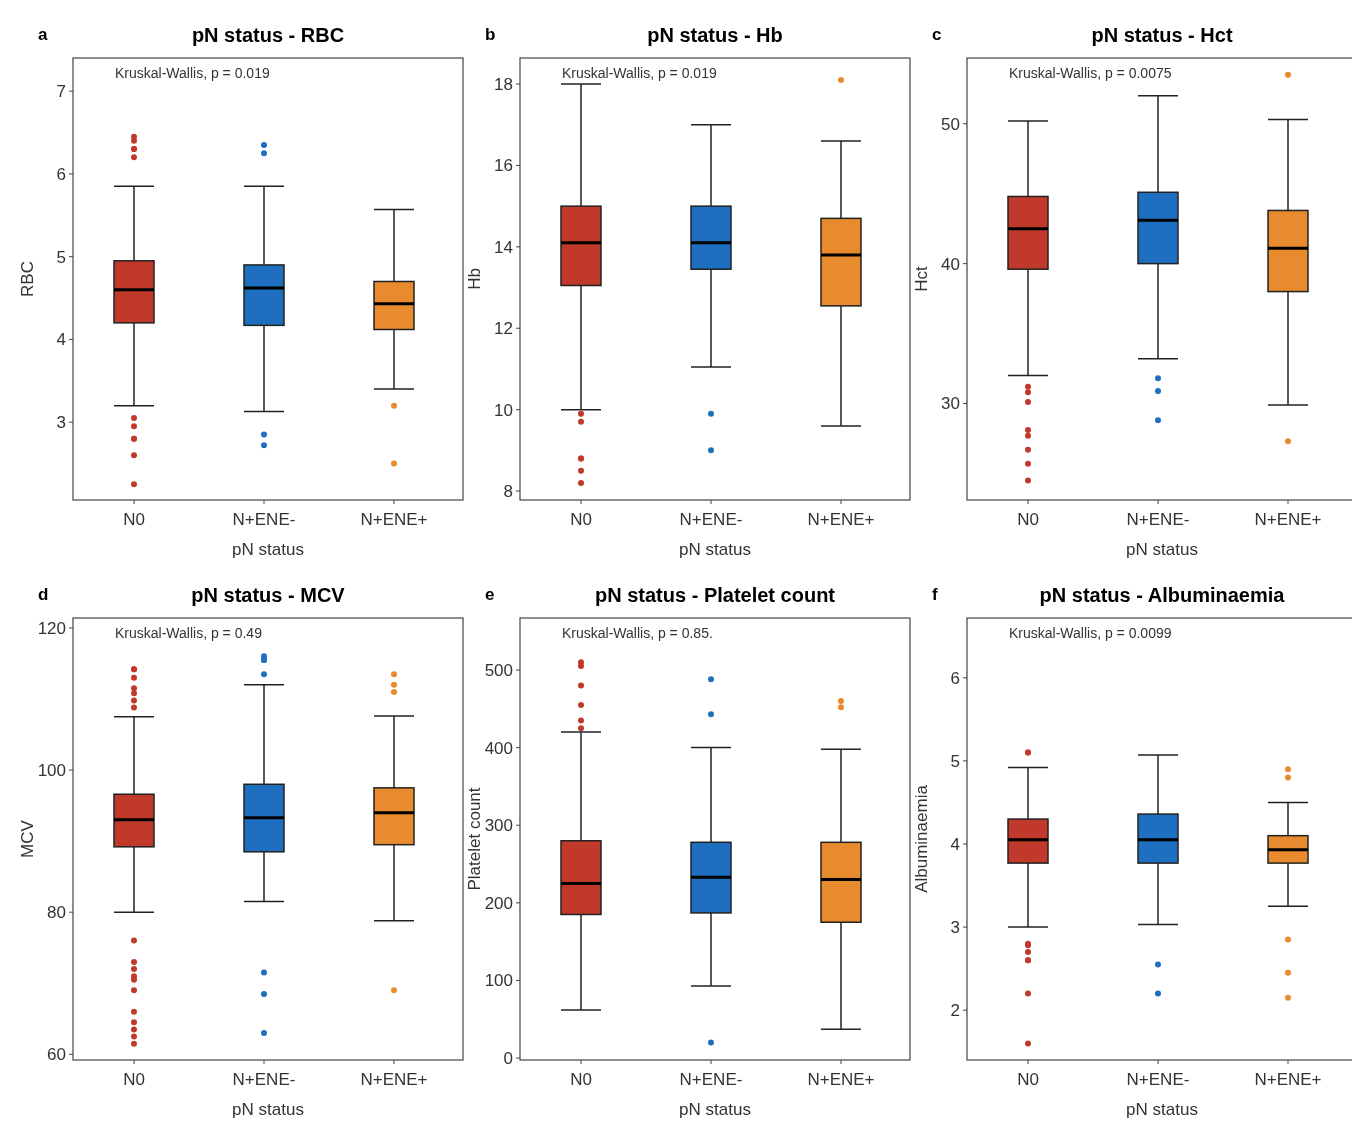 This screenshot has width=1360, height=1146. I want to click on annotation: Kruskal-Wallis, p = 0.85., so click(637, 633).